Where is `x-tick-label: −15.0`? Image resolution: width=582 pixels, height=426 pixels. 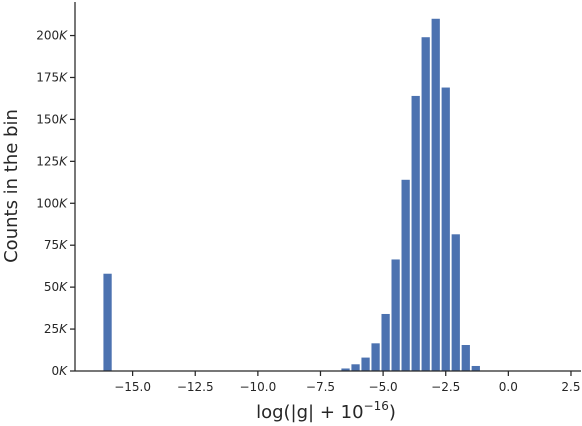 x-tick-label: −15.0 is located at coordinates (132, 387).